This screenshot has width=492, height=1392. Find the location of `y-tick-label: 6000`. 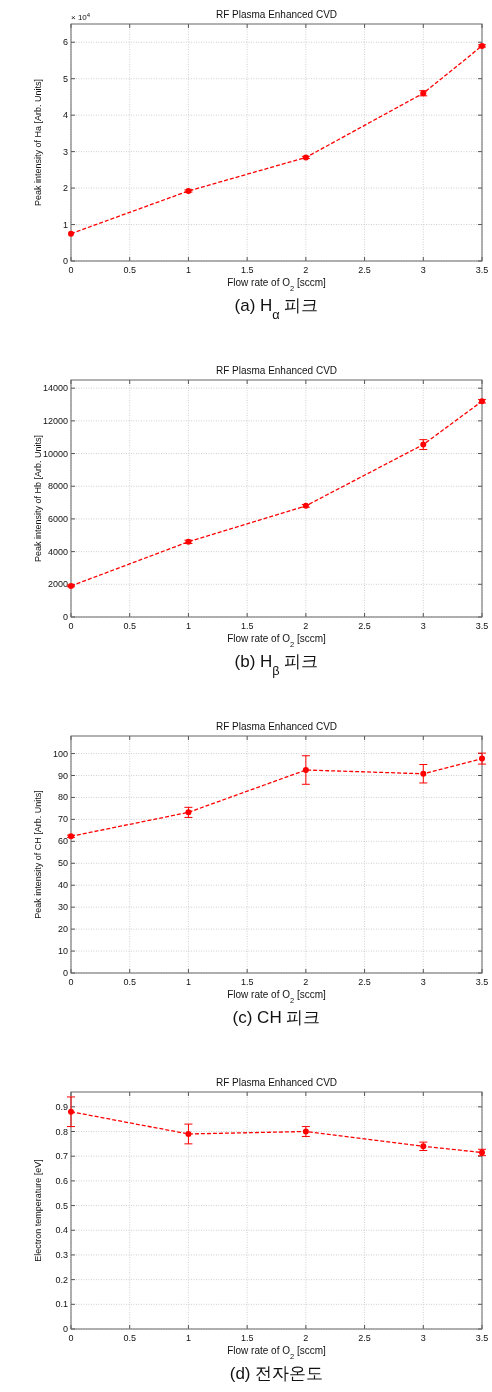

y-tick-label: 6000 is located at coordinates (57, 518).